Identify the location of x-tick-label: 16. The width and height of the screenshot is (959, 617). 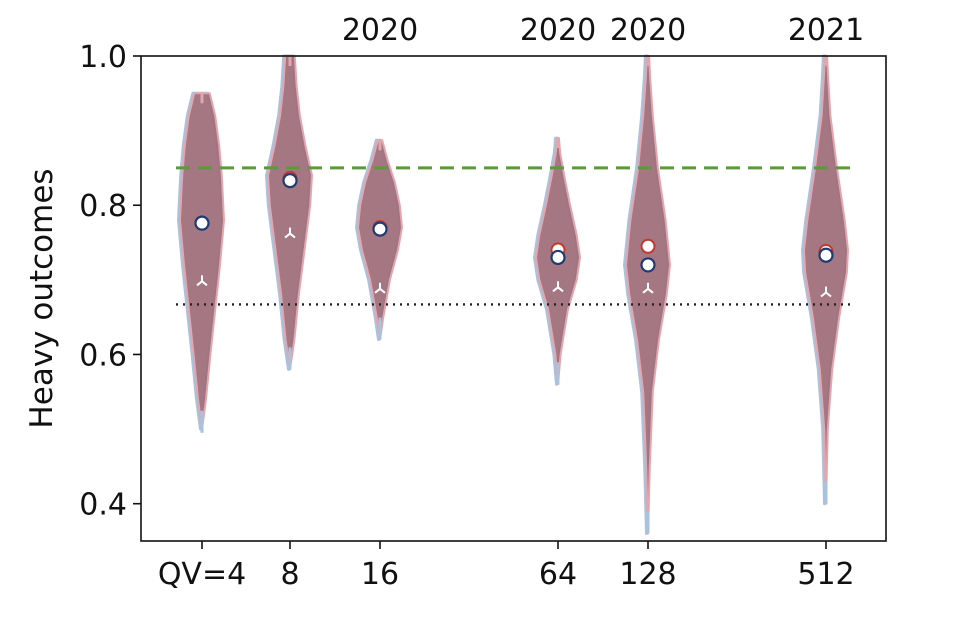
(380, 574).